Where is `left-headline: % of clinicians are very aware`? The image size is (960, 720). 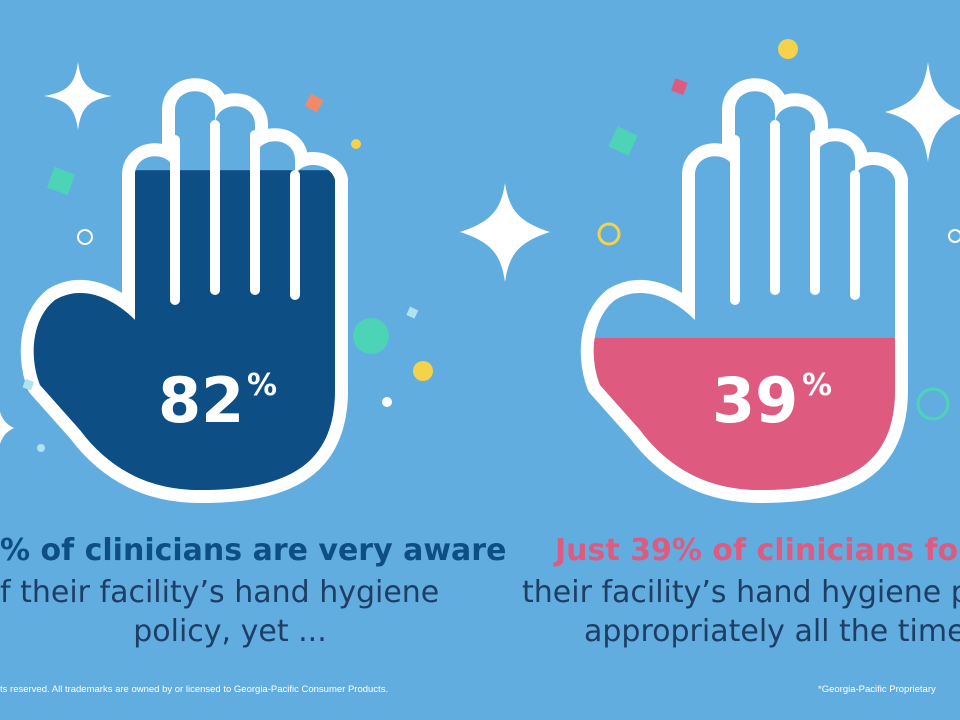
left-headline: % of clinicians are very aware is located at coordinates (253, 550).